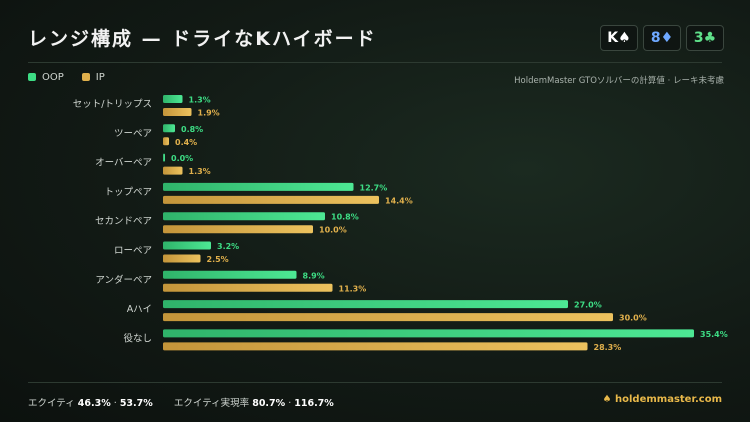 This screenshot has width=750, height=422. Describe the element at coordinates (133, 133) in the screenshot. I see `category-label: ツーペア` at that location.